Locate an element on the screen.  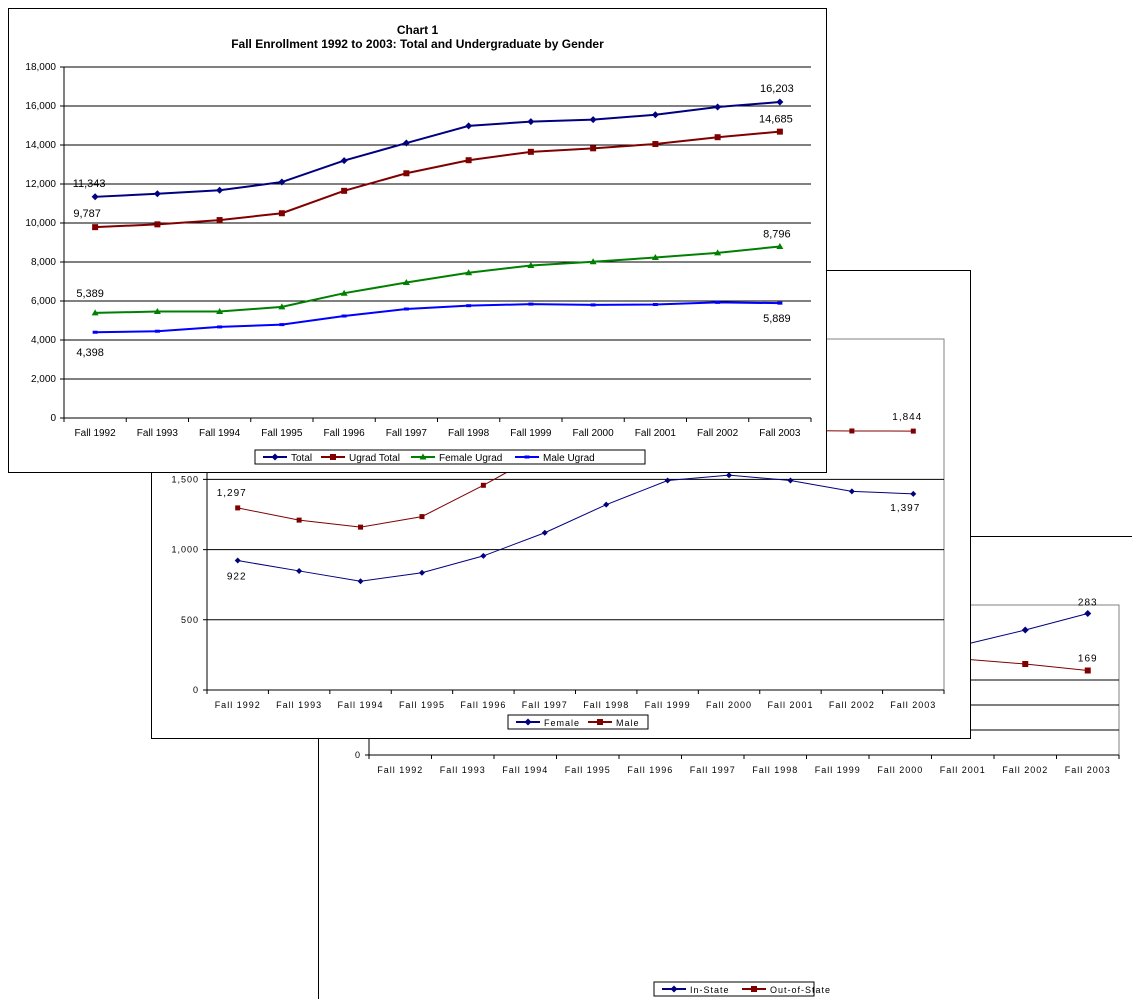
chart-3-legend-marker is located at coordinates (674, 989).